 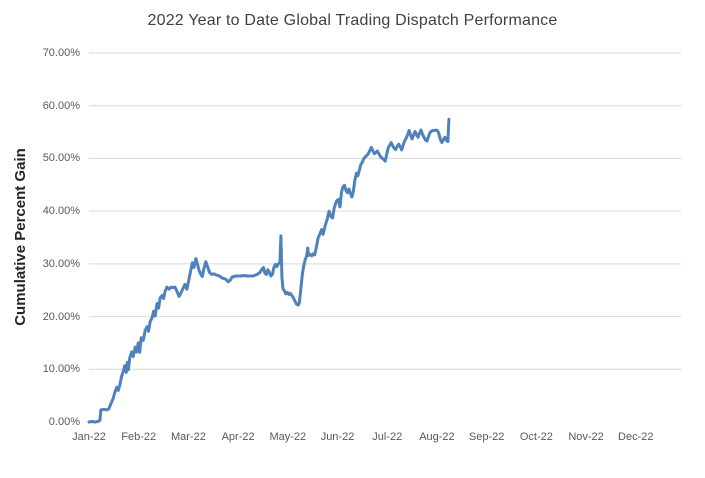 I want to click on x-tick-label: May-22, so click(x=288, y=437).